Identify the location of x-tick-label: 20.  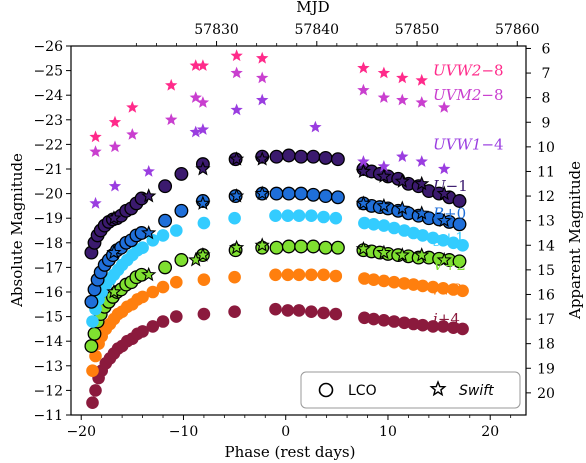
(490, 432).